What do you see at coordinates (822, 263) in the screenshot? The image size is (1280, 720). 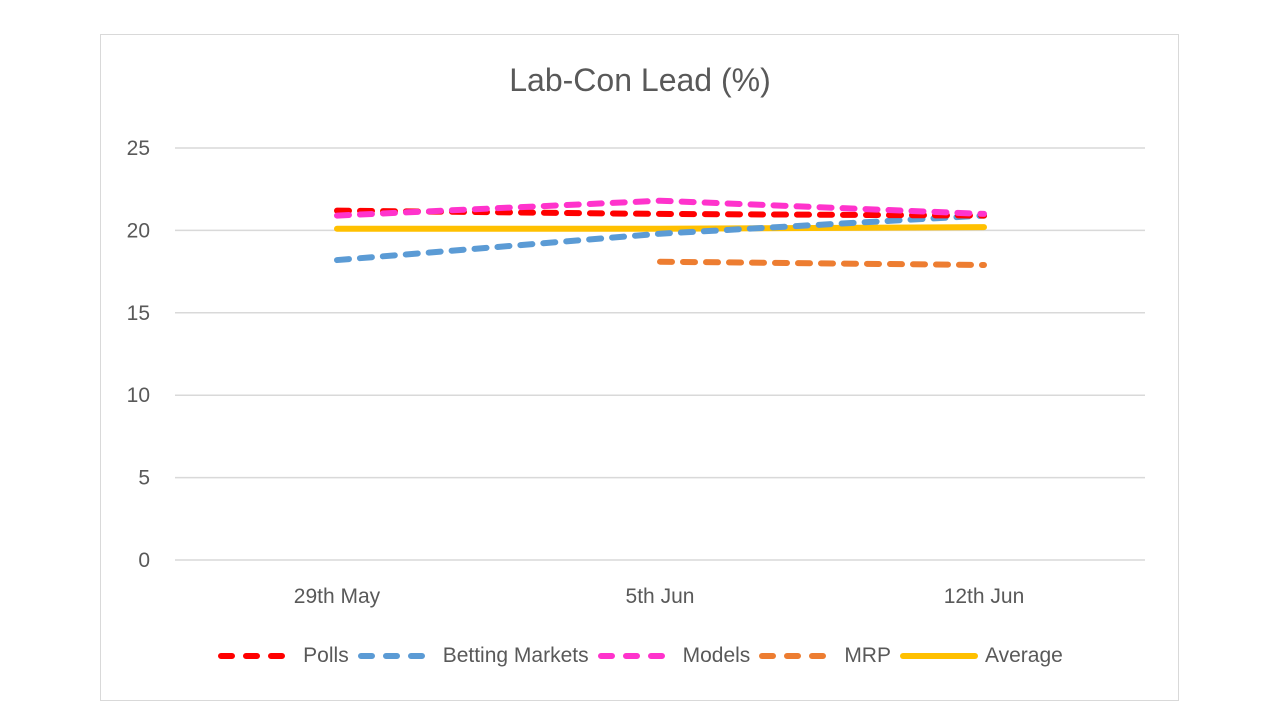 I see `series-line-mrp` at bounding box center [822, 263].